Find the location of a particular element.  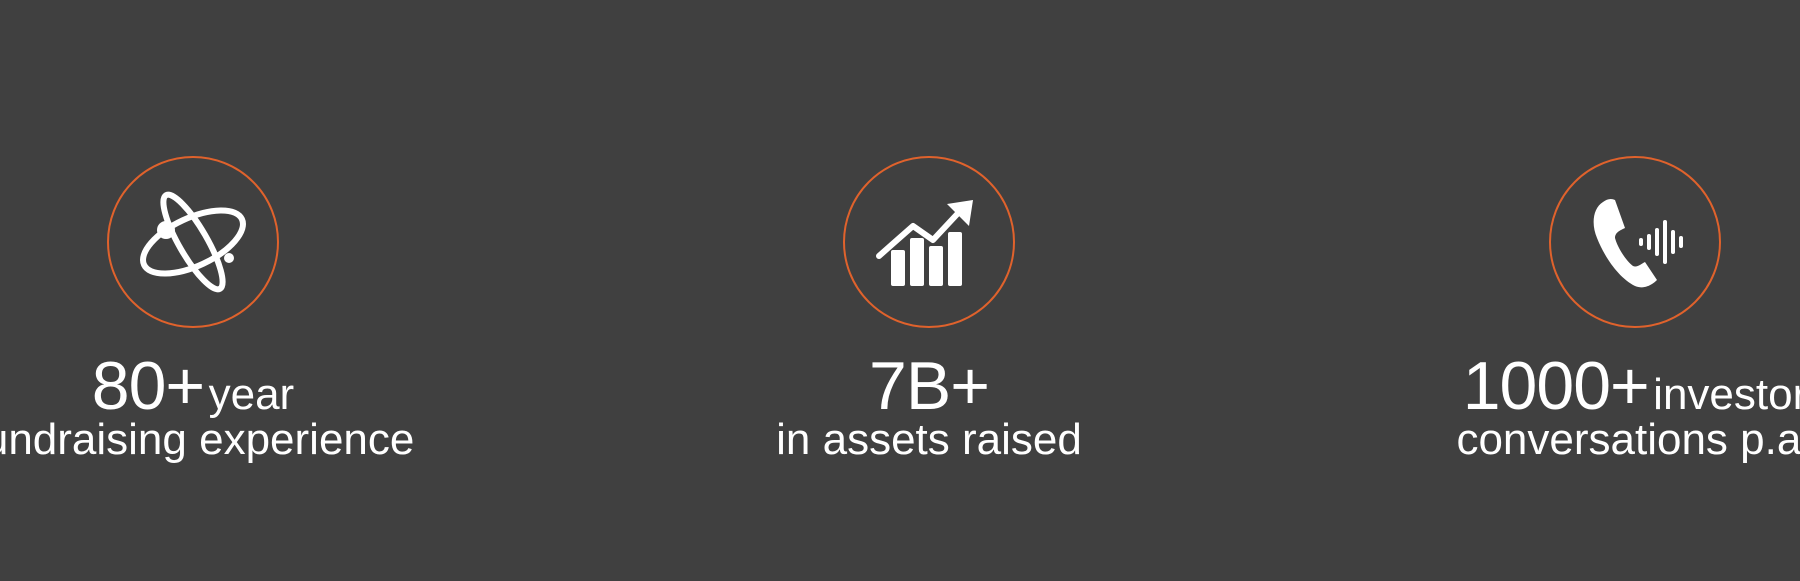

stat-number: 1000+ is located at coordinates (1556, 386).